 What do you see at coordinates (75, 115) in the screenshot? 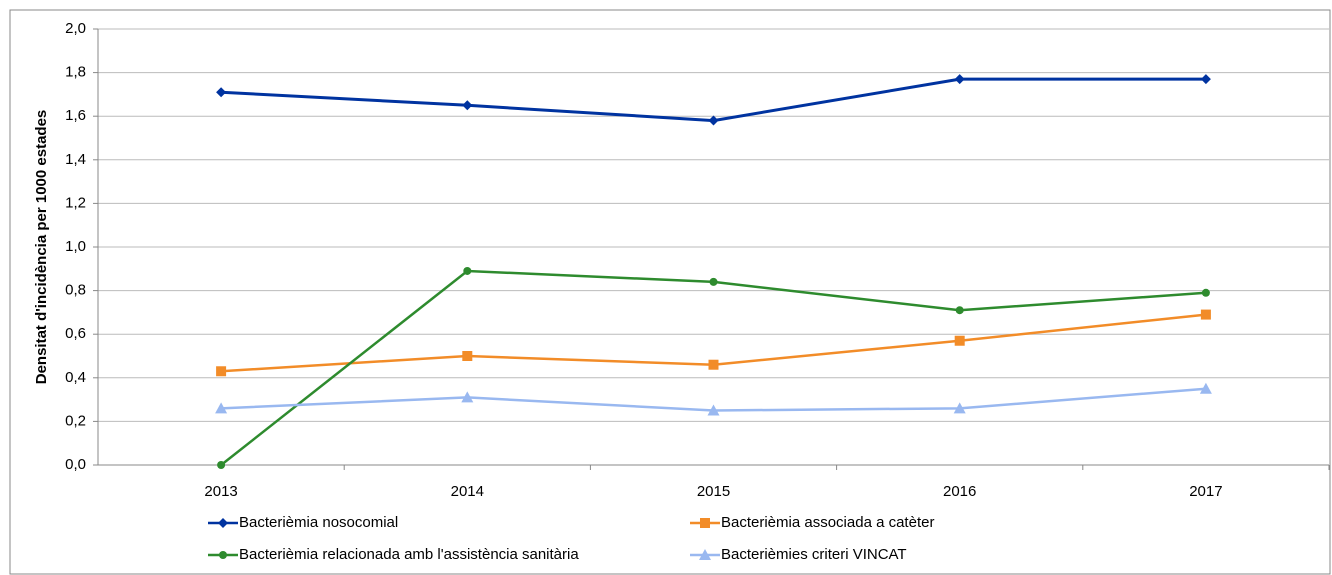
I see `y-tick-label: 1,6` at bounding box center [75, 115].